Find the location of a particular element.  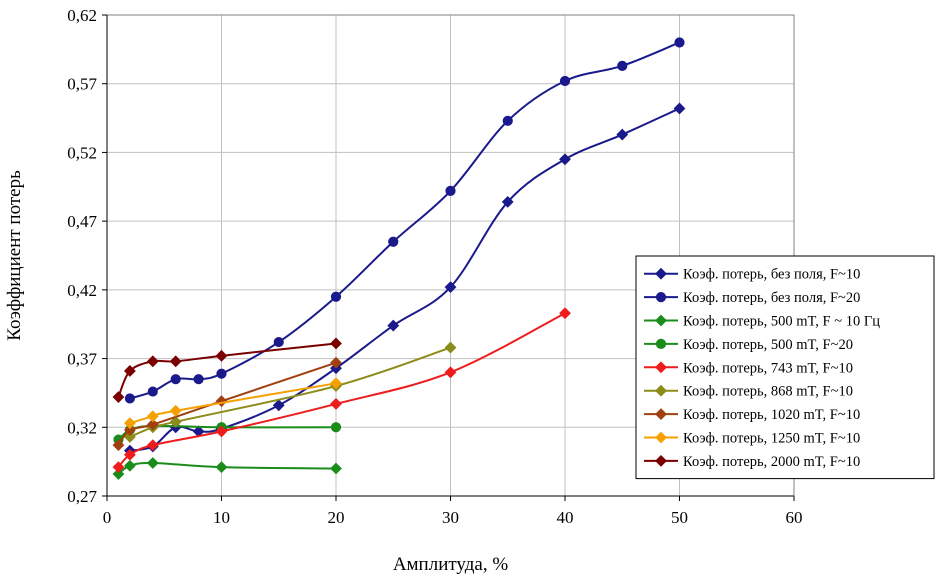

legend-item: Коэф. потерь, без поля, F~20 is located at coordinates (752, 298).